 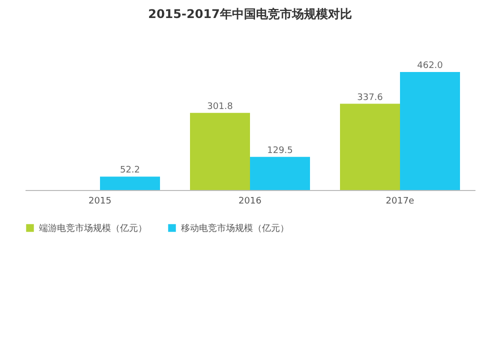 I want to click on x-tick-label: 2017e, so click(x=400, y=201).